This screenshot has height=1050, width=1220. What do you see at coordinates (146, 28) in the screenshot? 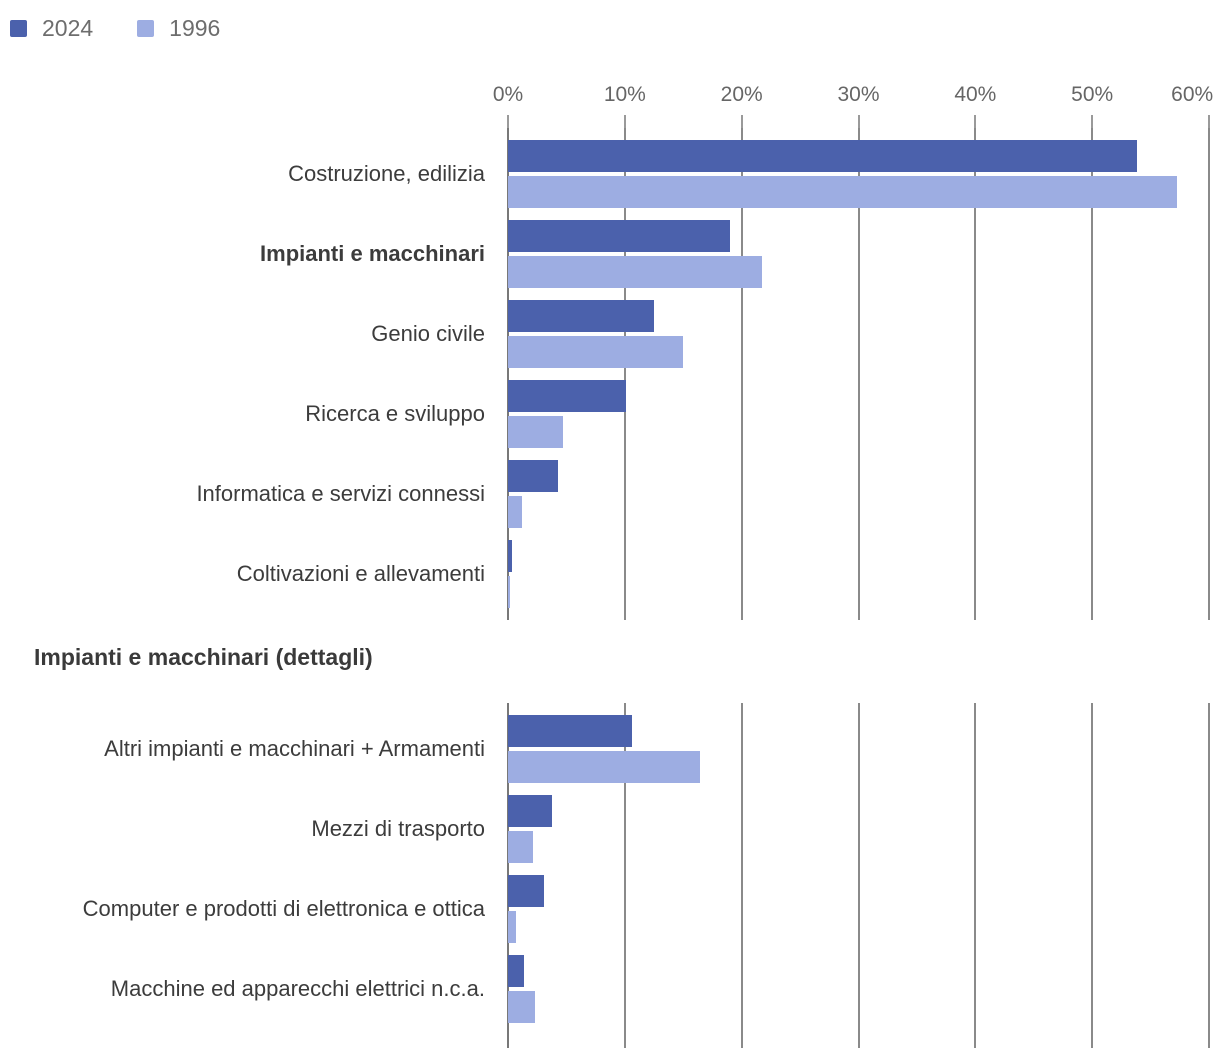
I see `legend-swatch-1996` at bounding box center [146, 28].